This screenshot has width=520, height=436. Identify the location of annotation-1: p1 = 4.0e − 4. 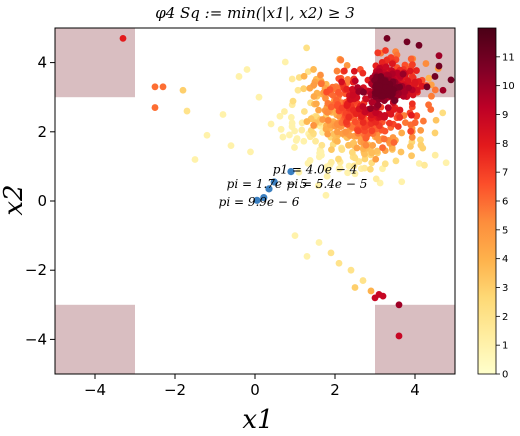
(315, 169).